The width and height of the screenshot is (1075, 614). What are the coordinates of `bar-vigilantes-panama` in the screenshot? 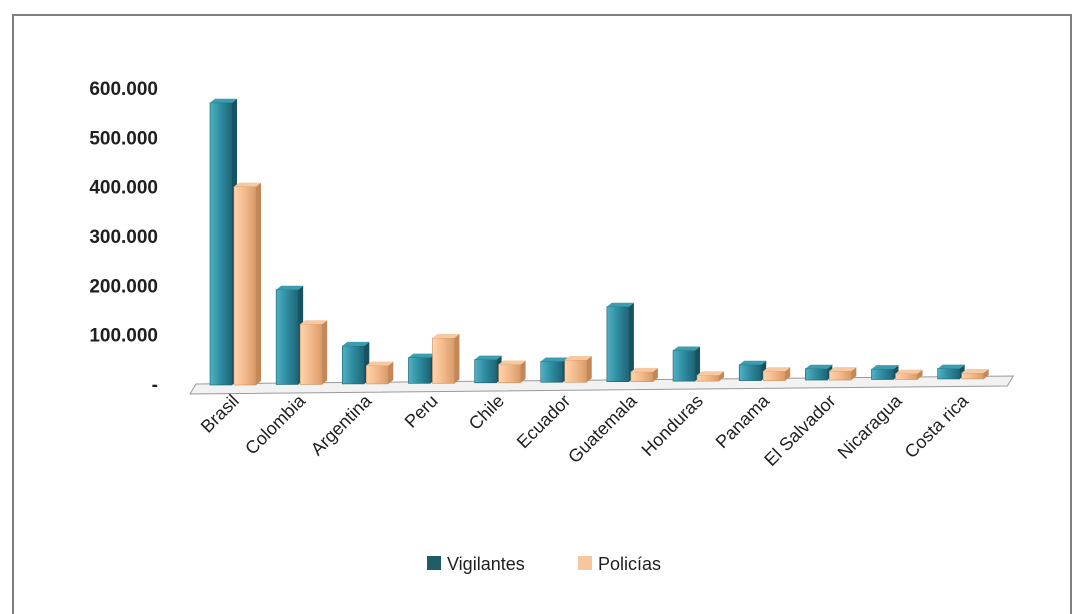 It's located at (752, 370).